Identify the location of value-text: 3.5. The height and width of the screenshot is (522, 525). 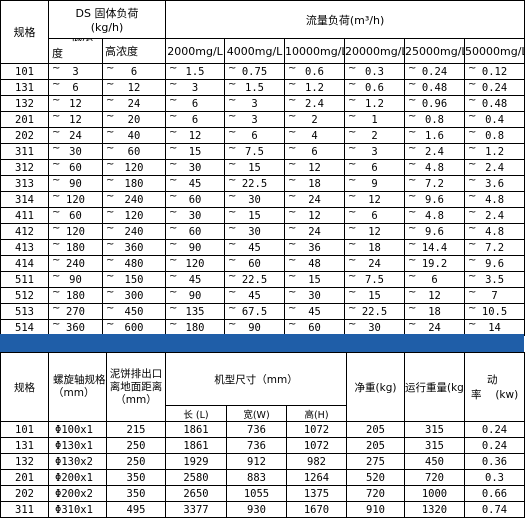
(495, 279).